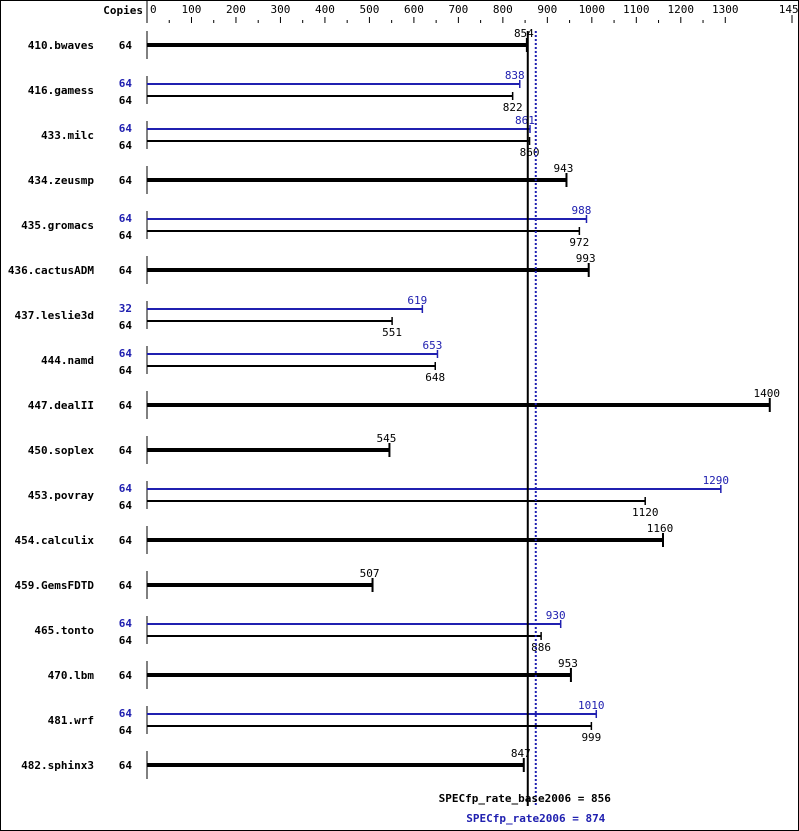  I want to click on peak-value-label: 1290, so click(716, 480).